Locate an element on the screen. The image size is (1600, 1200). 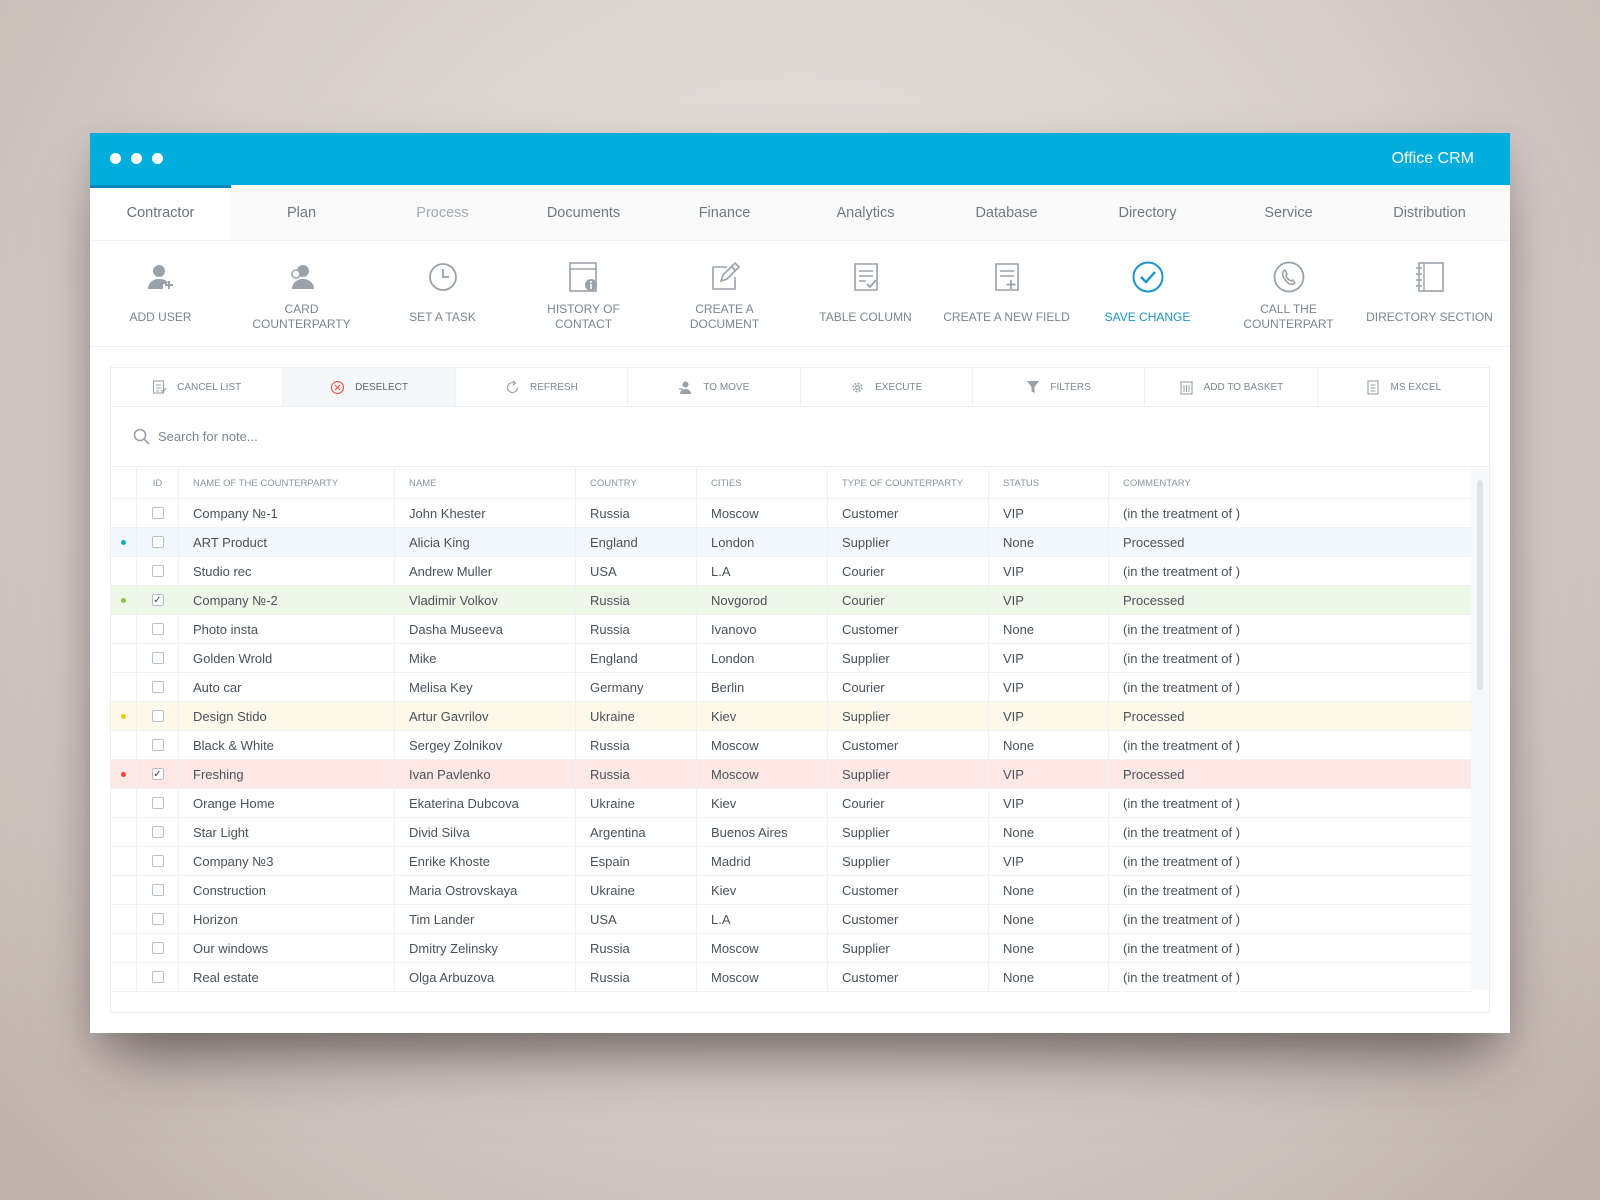
cell-contact-name: John Khester is located at coordinates (485, 513).